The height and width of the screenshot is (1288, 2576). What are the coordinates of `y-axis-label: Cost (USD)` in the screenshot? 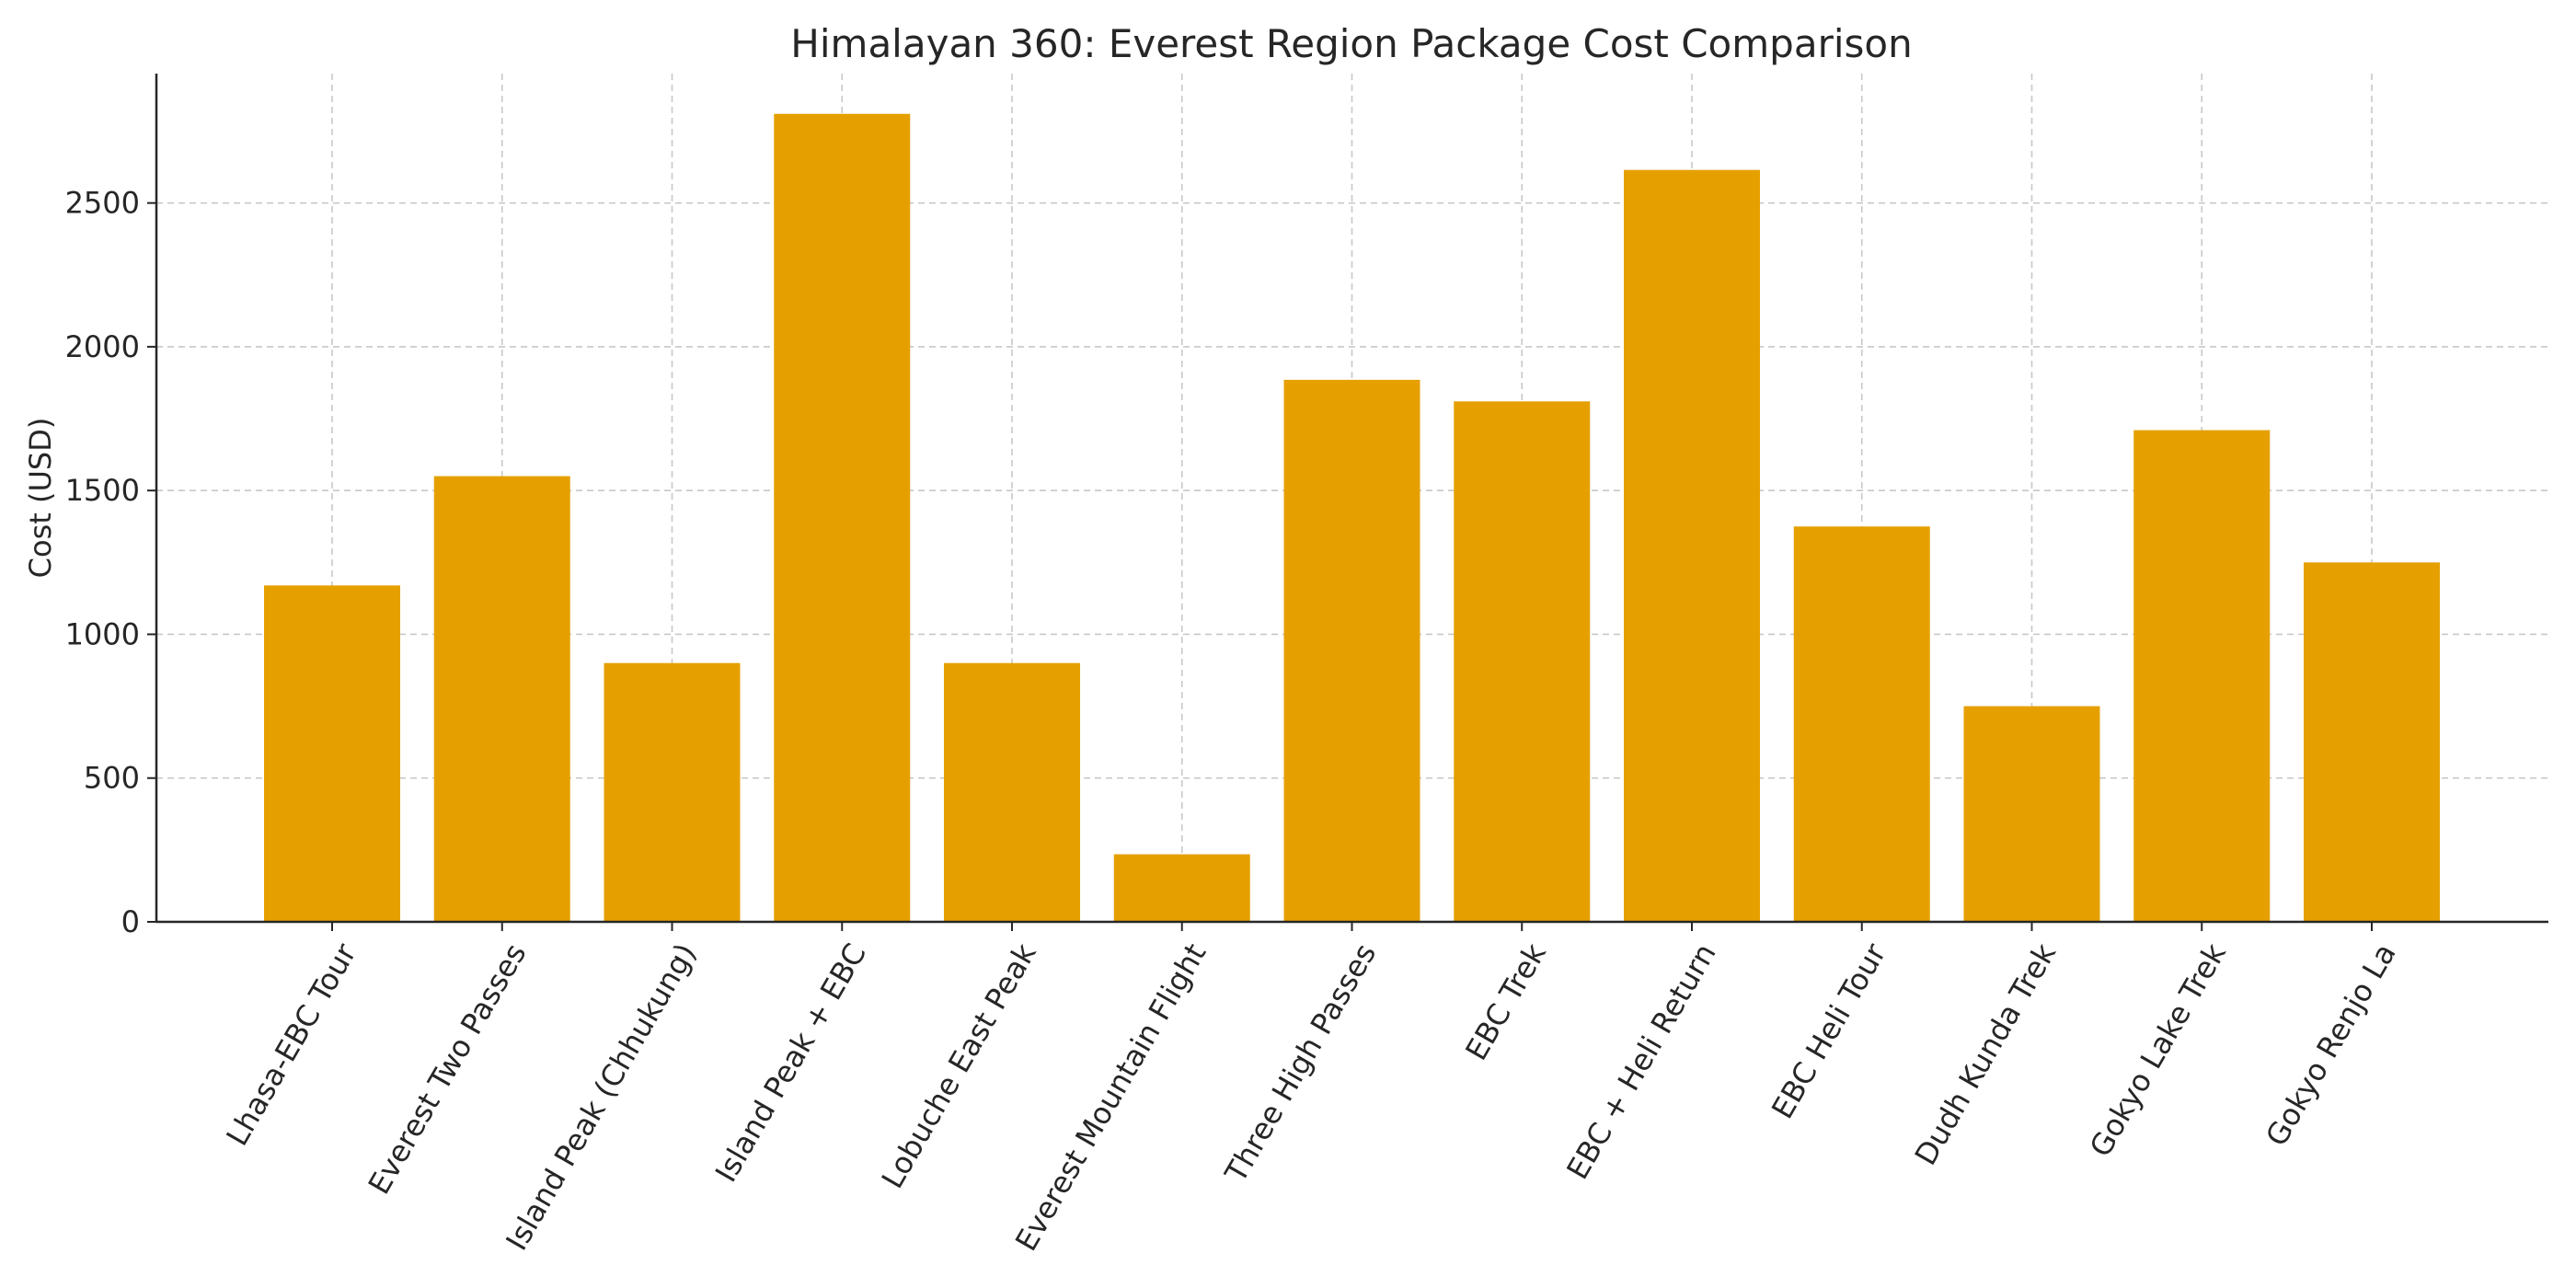 It's located at (40, 498).